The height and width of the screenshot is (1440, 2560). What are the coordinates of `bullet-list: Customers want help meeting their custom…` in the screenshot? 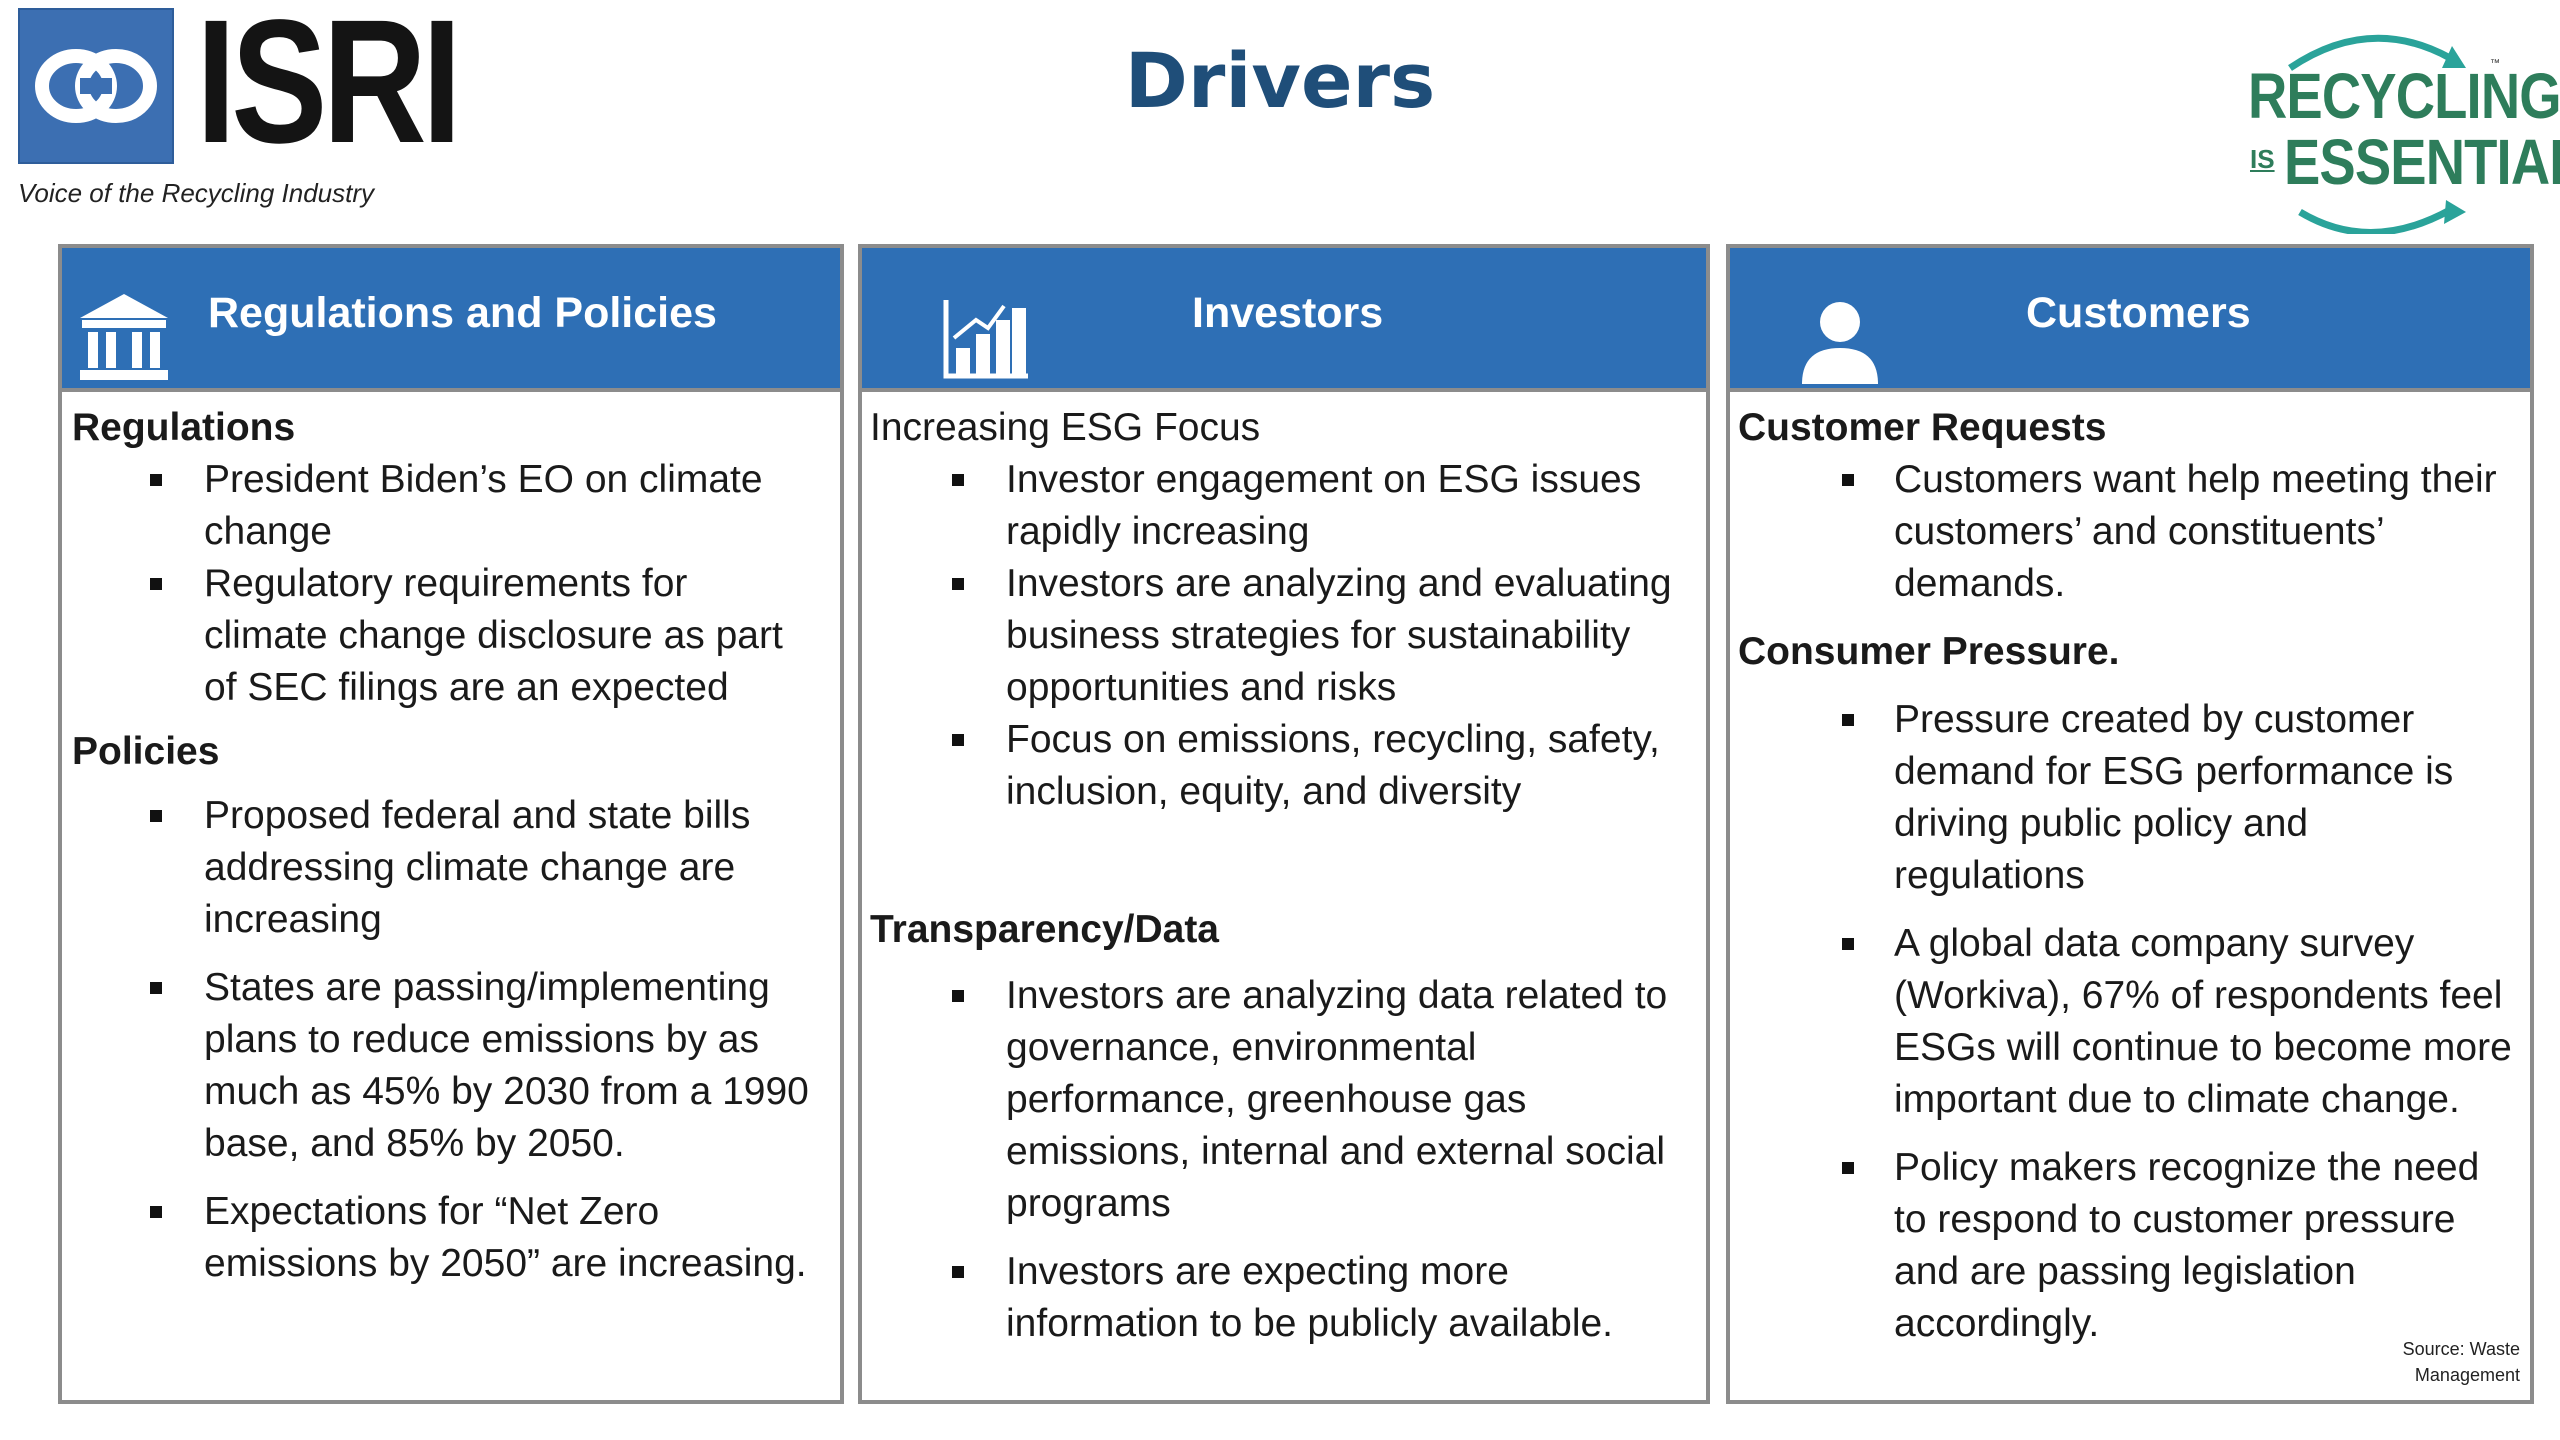 It's located at (2130, 532).